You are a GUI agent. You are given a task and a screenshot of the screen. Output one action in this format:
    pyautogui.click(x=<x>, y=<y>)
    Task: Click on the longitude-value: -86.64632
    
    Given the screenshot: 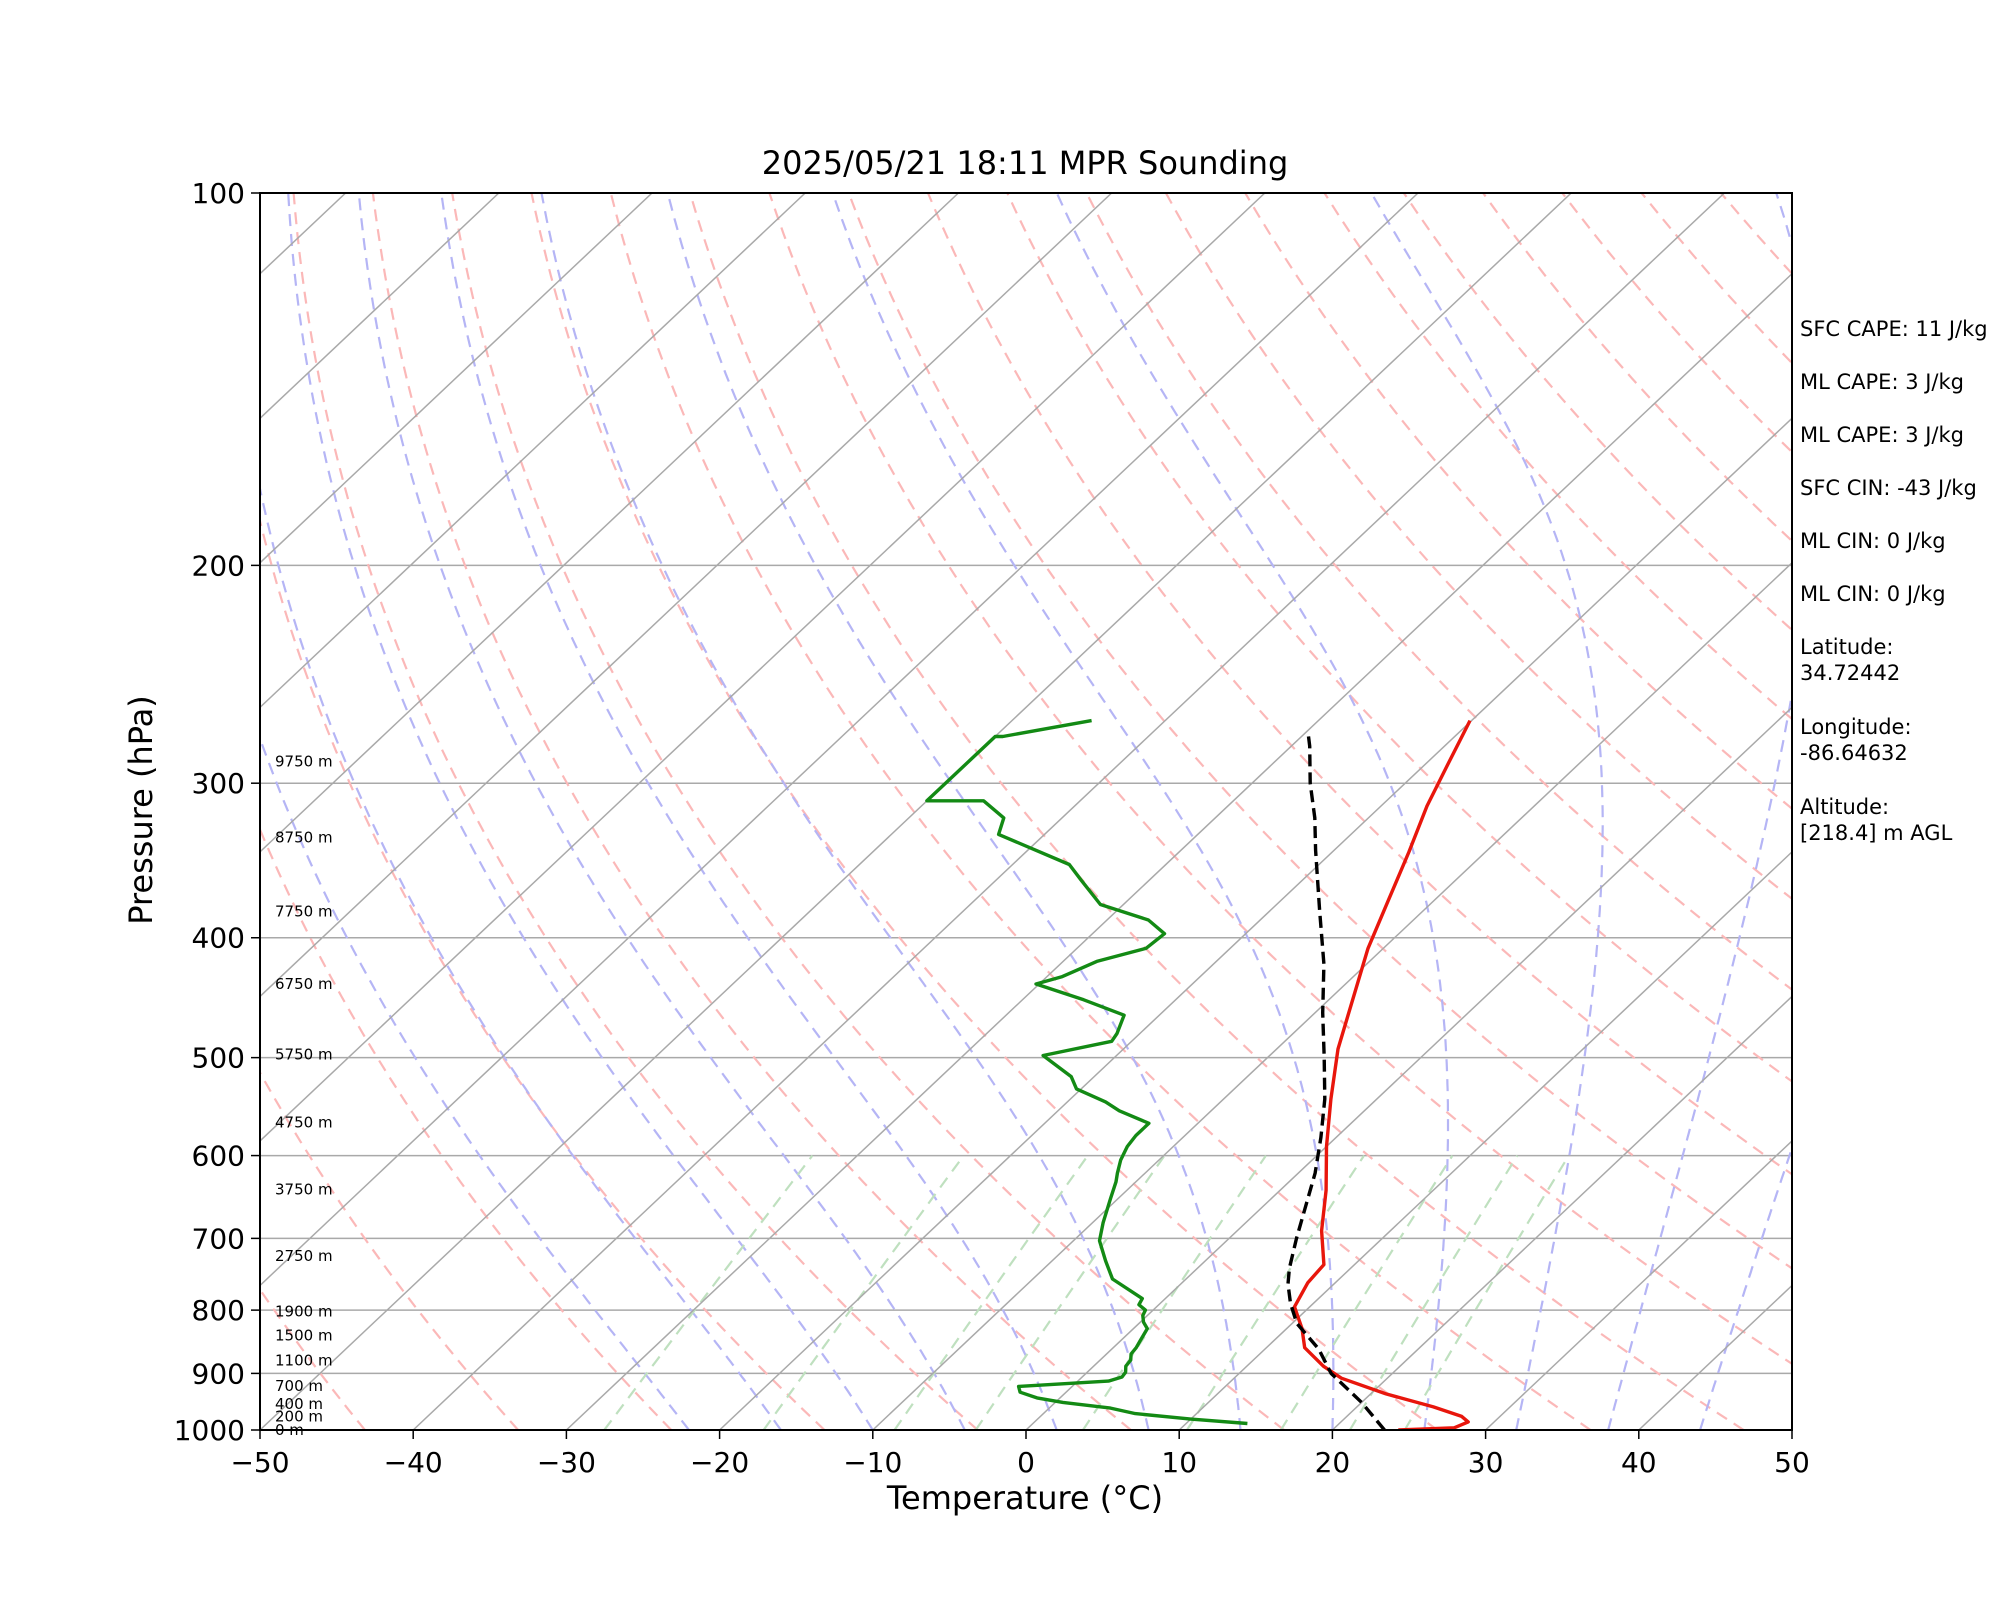 What is the action you would take?
    pyautogui.click(x=1854, y=753)
    